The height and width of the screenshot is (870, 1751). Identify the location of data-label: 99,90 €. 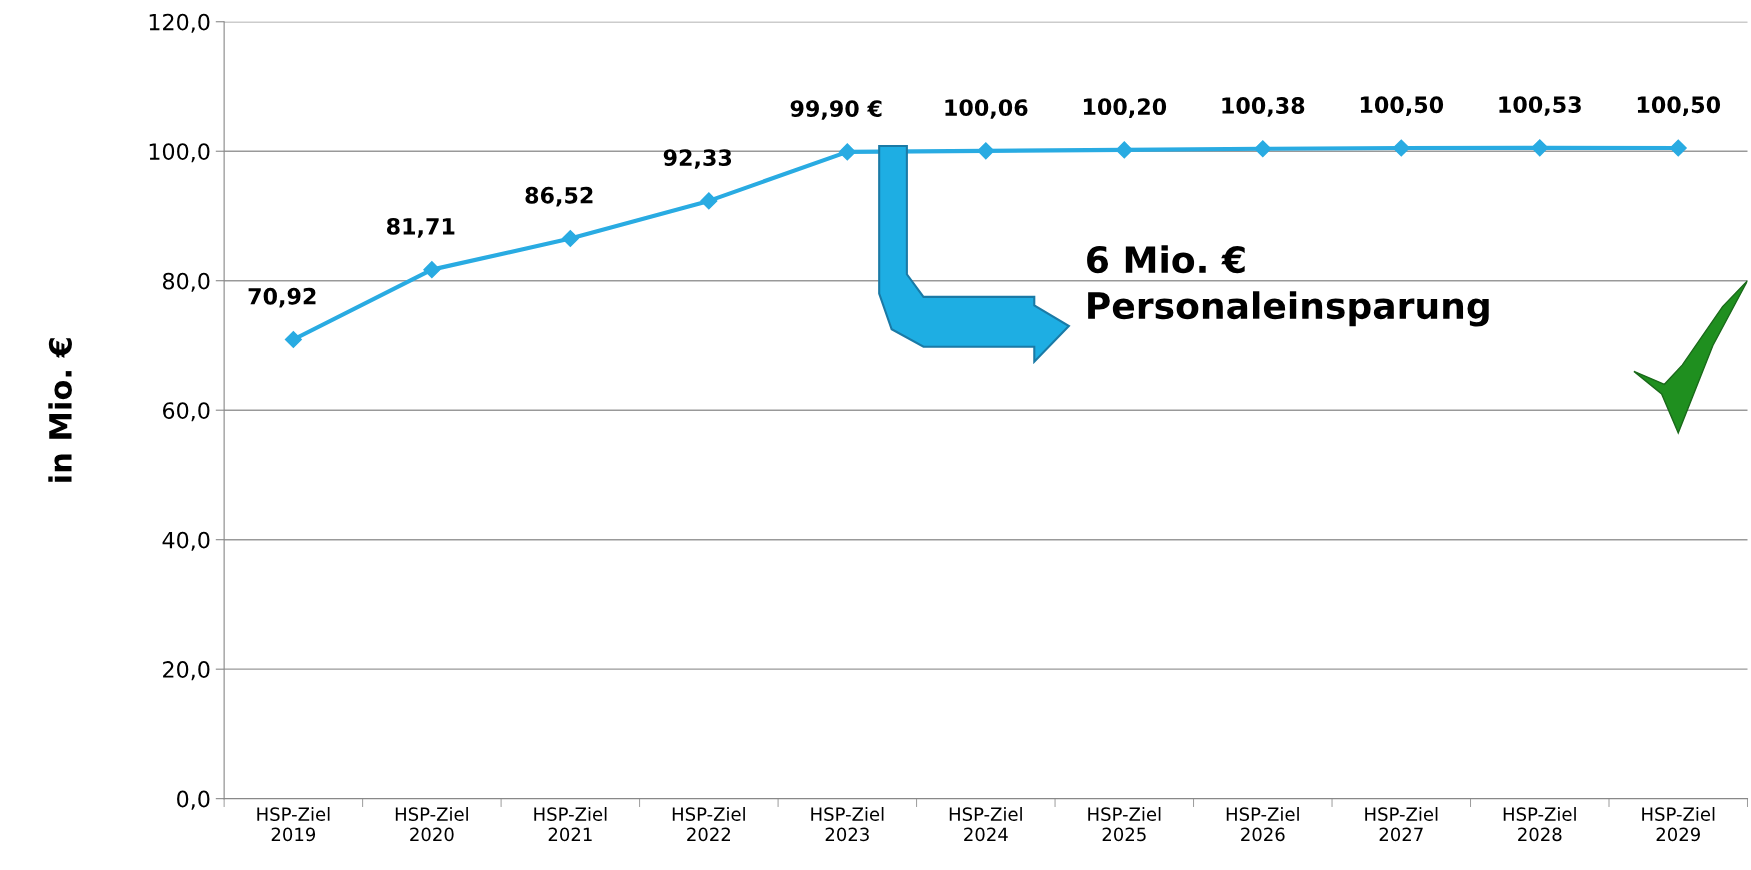
(836, 110).